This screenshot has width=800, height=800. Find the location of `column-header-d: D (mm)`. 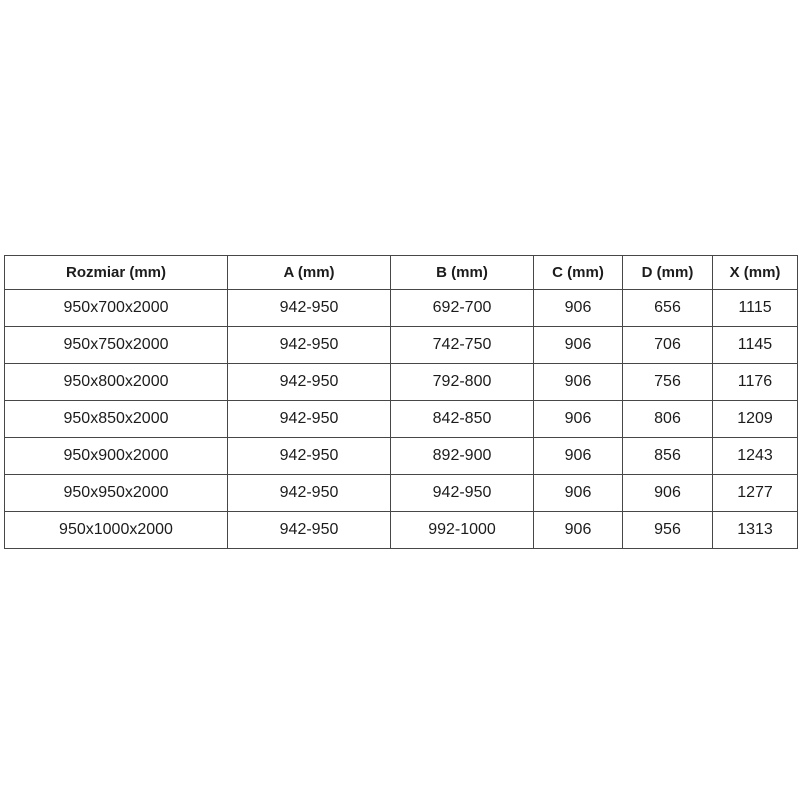

column-header-d: D (mm) is located at coordinates (667, 272).